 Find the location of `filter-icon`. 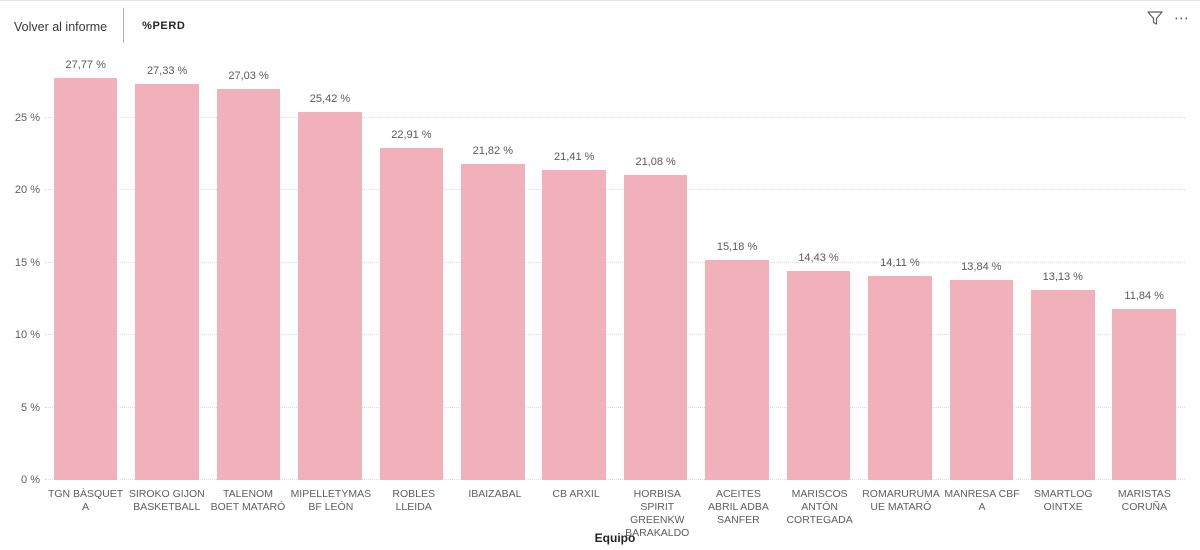

filter-icon is located at coordinates (1155, 18).